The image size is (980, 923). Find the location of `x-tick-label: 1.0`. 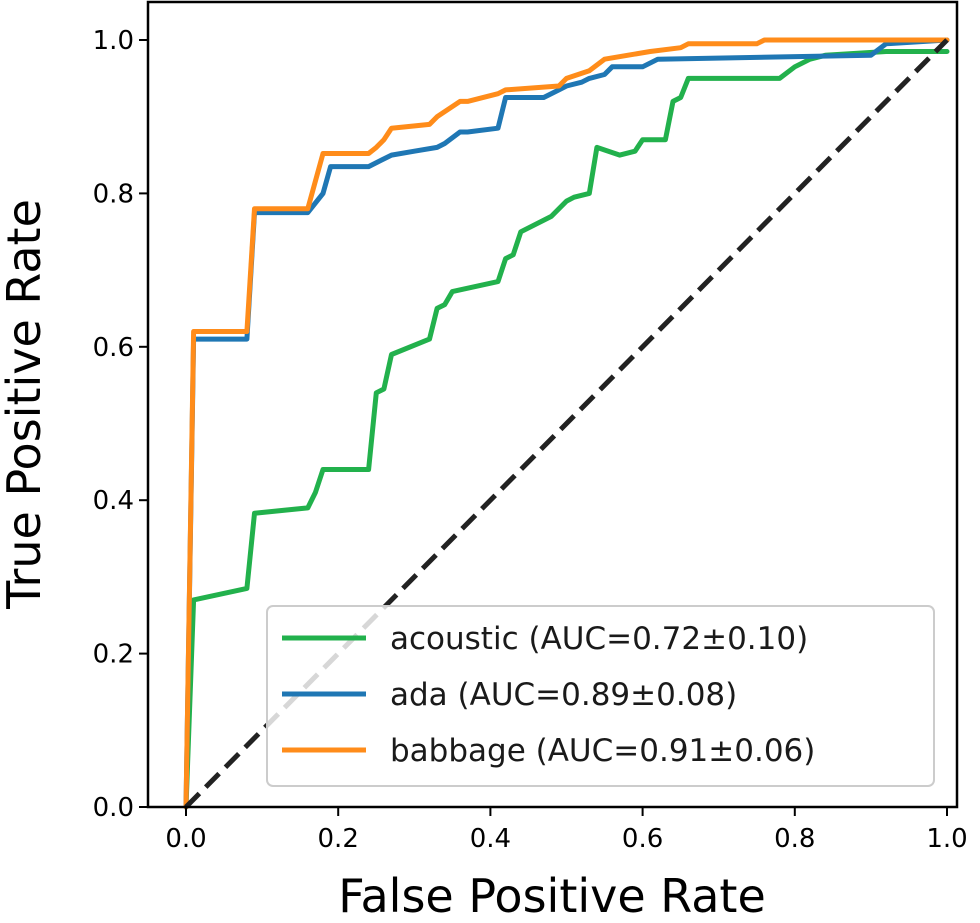

x-tick-label: 1.0 is located at coordinates (946, 839).